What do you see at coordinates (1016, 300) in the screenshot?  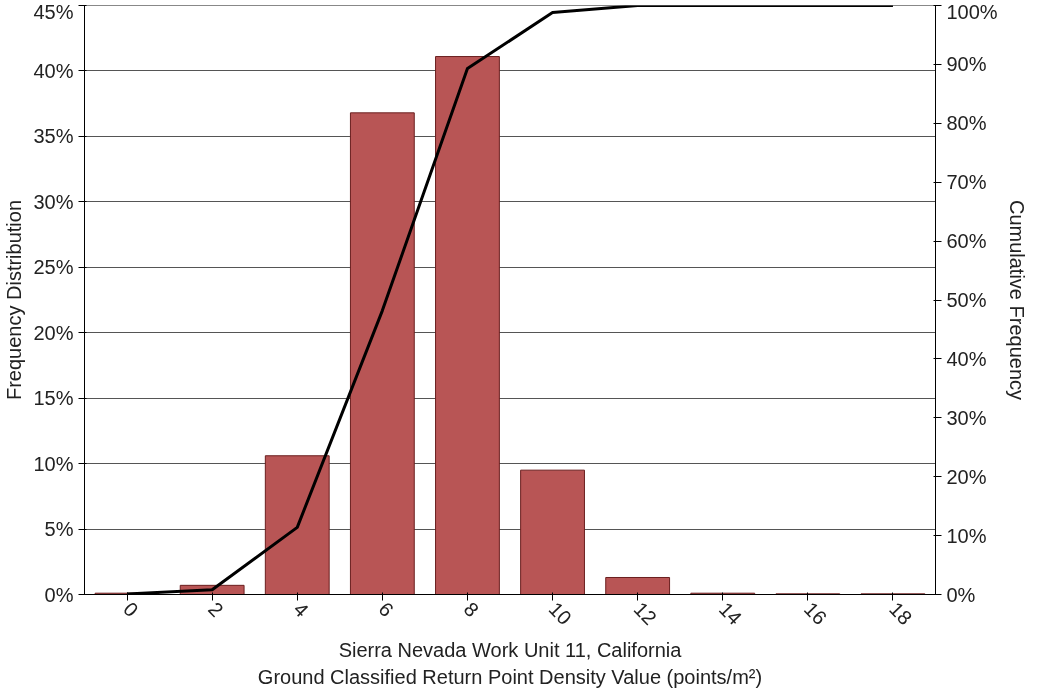 I see `y2-axis-title: Cumulative Frequency` at bounding box center [1016, 300].